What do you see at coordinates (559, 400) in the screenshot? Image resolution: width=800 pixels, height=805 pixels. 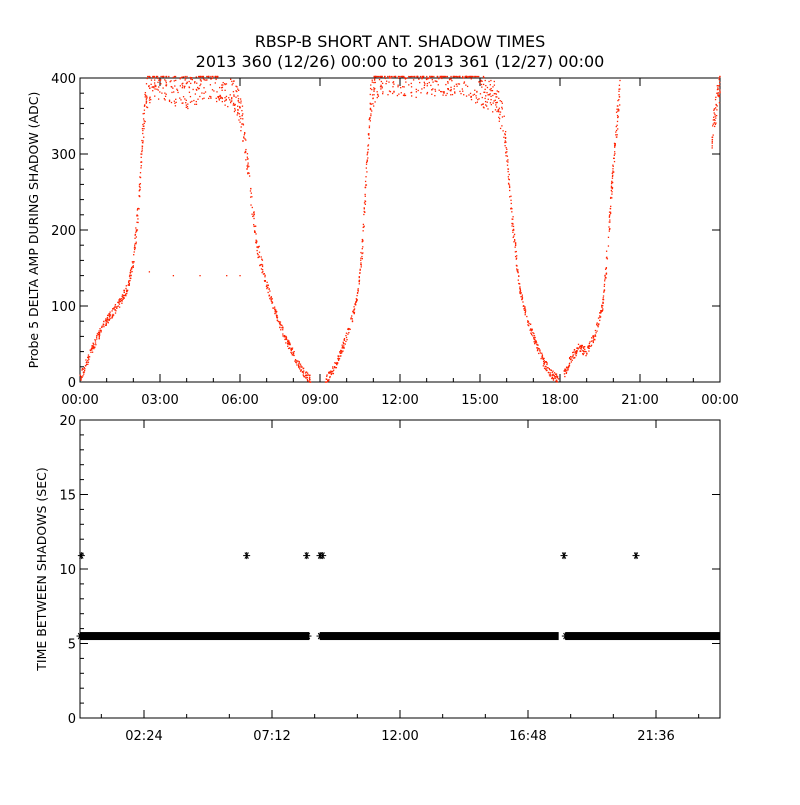 I see `x-tick-label-0-6: 18:00` at bounding box center [559, 400].